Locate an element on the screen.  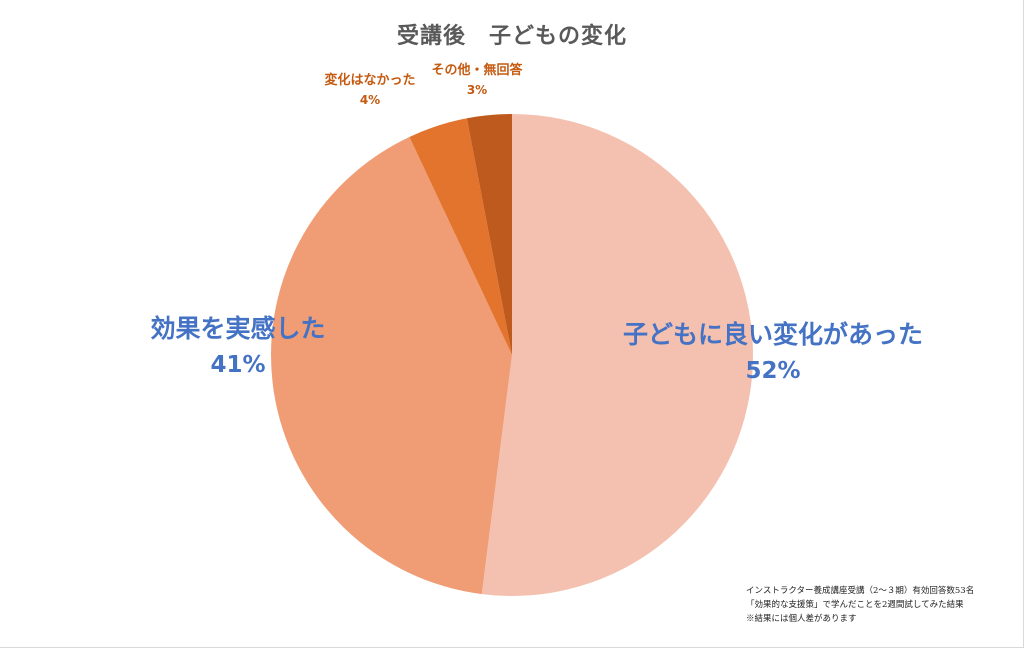
footnote-line-2: 「効果的な支援策」で学んだことを2週間試してみた結果 is located at coordinates (855, 605).